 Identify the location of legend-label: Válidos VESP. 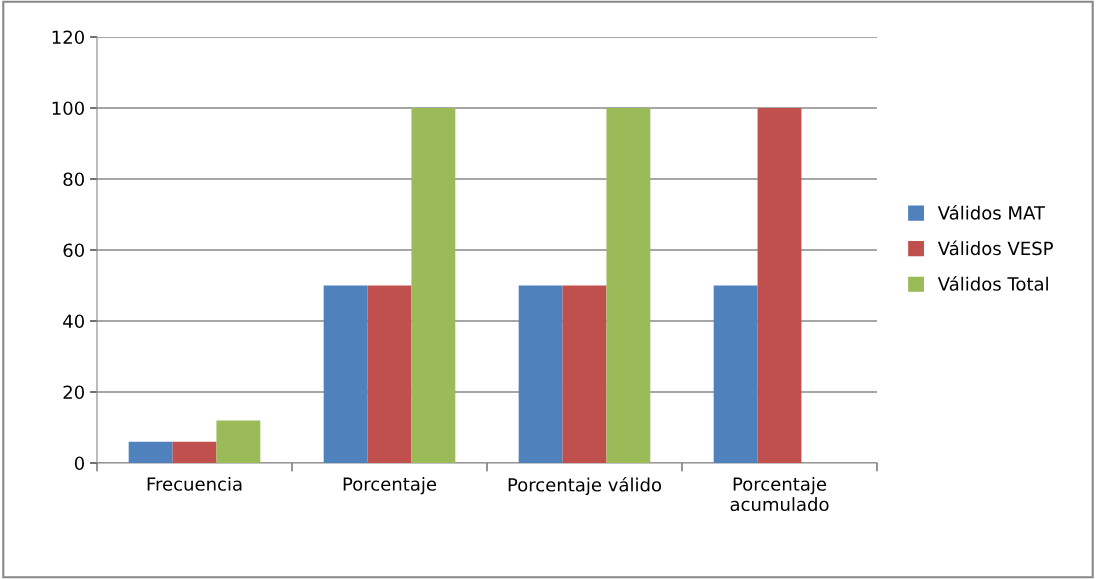
(995, 248).